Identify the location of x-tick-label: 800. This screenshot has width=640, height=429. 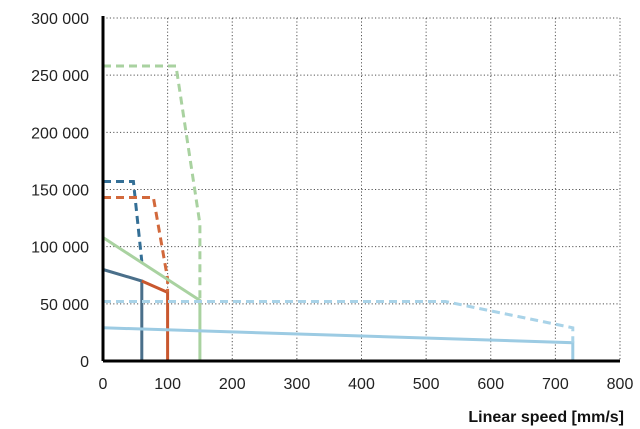
(620, 384).